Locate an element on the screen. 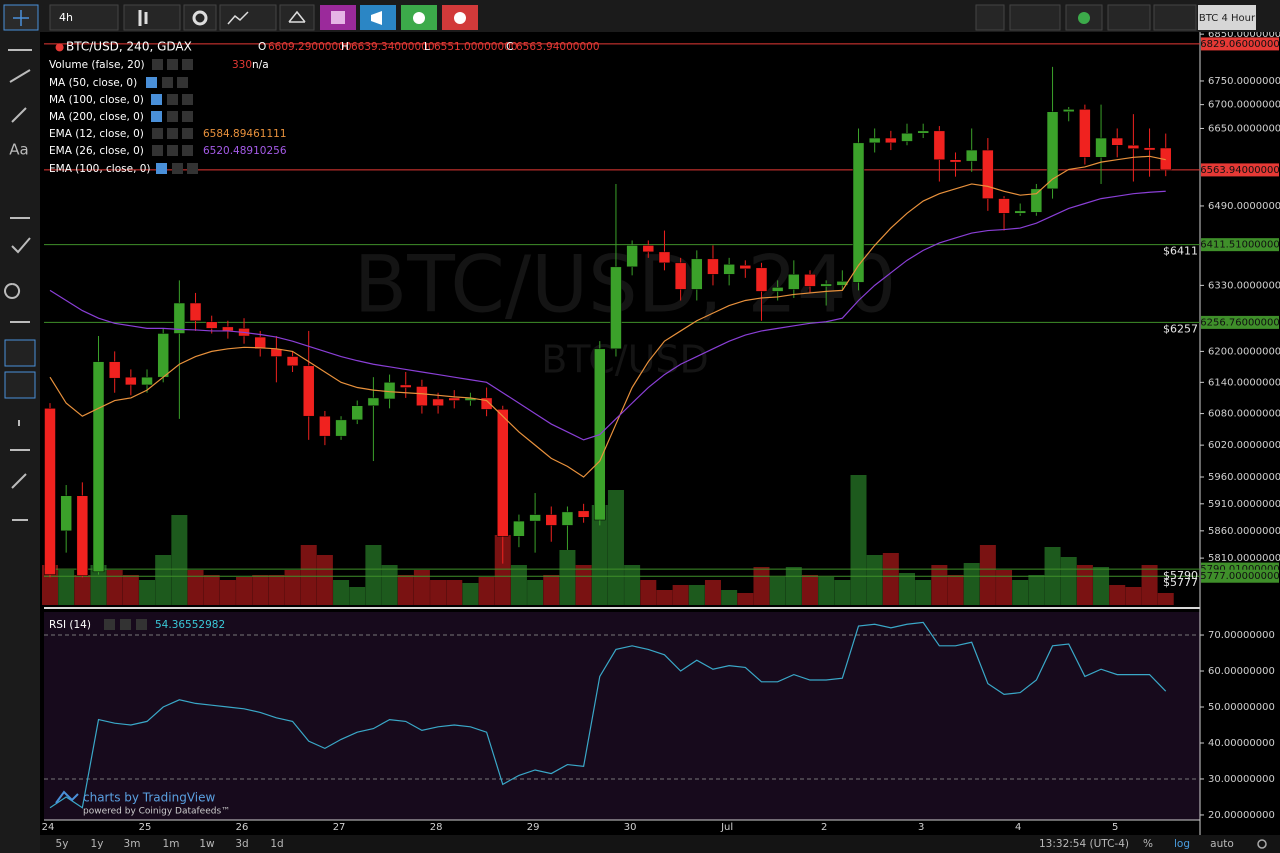 This screenshot has height=853, width=1280. settings-icon is located at coordinates (1262, 844).